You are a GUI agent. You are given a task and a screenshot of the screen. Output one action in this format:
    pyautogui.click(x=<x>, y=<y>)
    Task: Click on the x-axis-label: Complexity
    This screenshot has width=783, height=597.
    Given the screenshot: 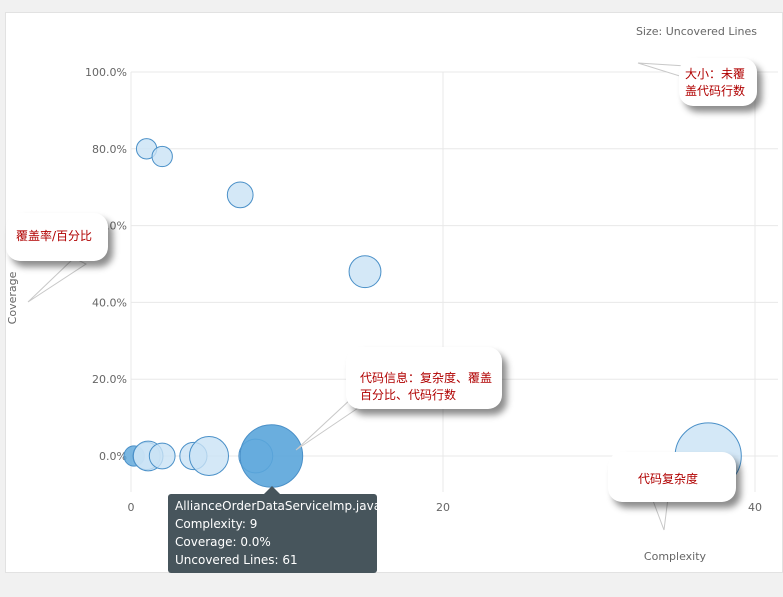 What is the action you would take?
    pyautogui.click(x=675, y=556)
    